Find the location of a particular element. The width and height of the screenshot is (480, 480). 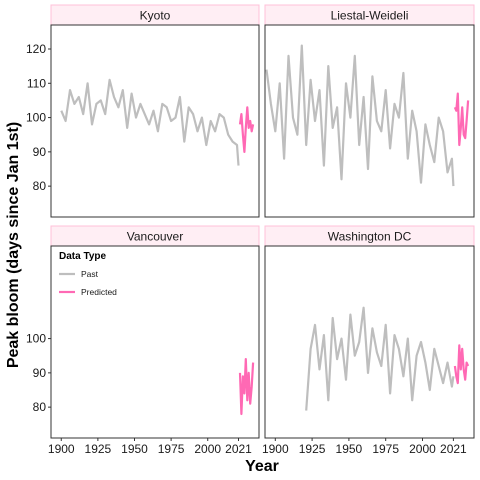

facet-strip-label: Liestal-Weideli is located at coordinates (370, 16).